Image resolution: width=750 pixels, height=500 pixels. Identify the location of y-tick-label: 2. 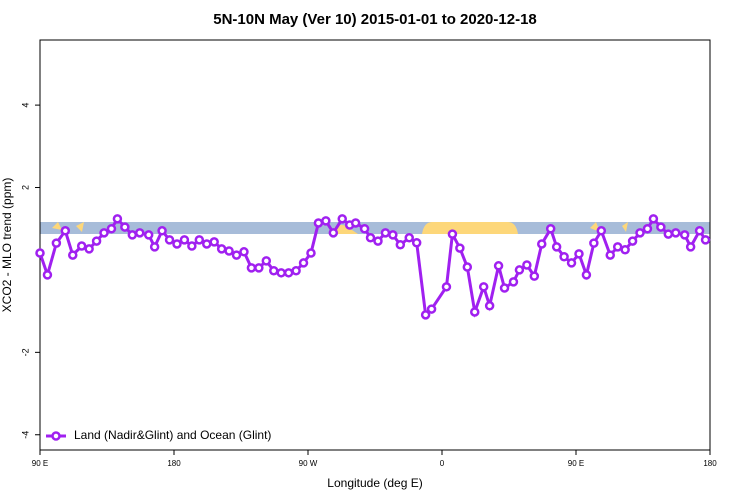
(25, 187).